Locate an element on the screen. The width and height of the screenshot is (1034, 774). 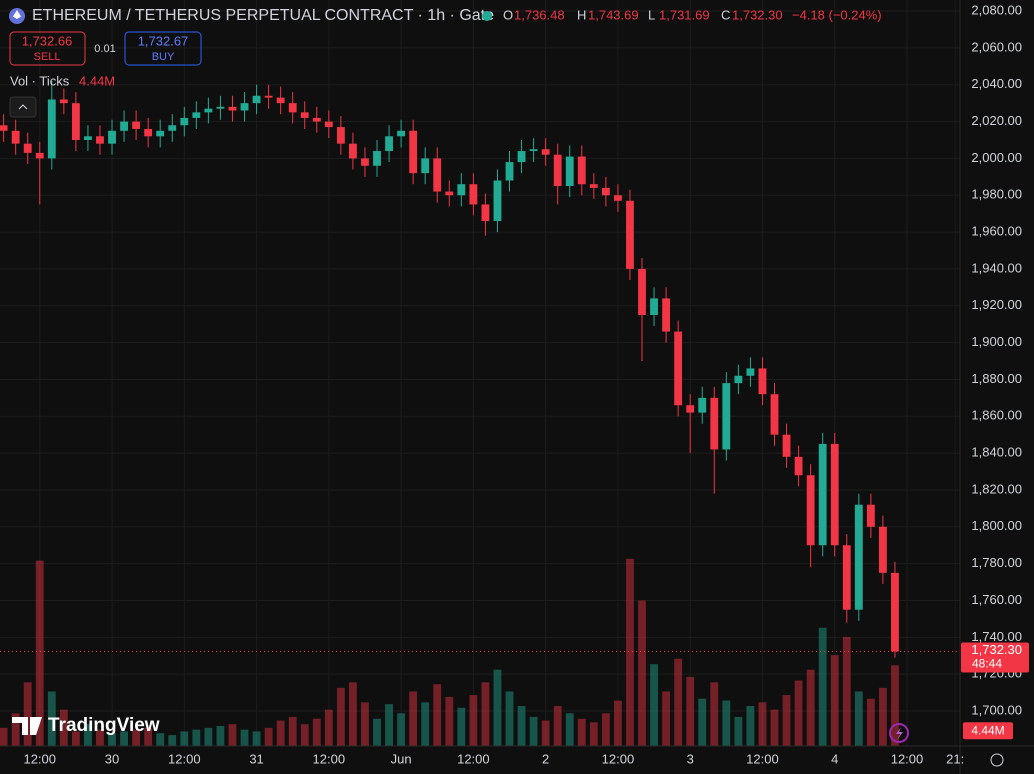
last-price-tag is located at coordinates (995, 657).